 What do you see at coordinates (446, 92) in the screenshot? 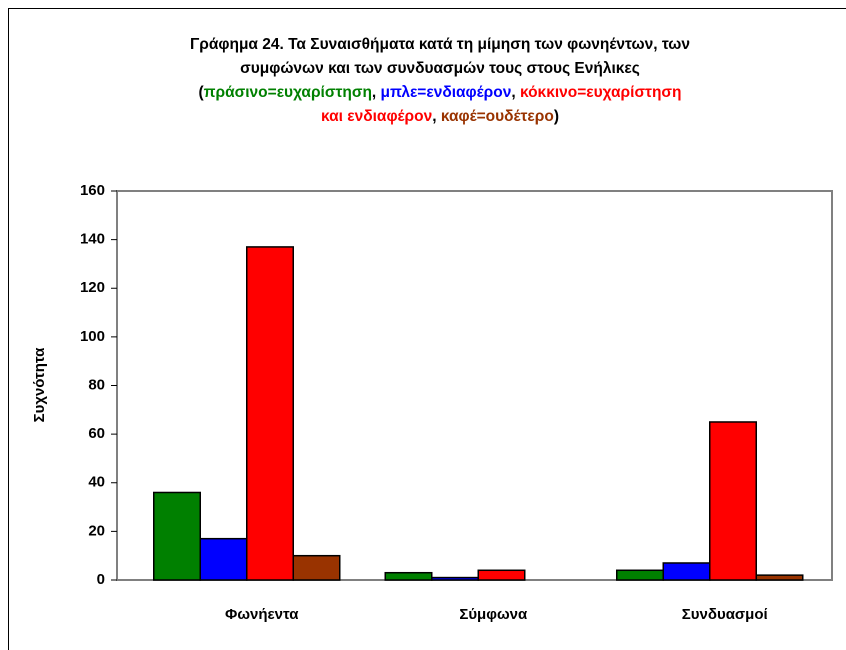
I see `title-segment: μπλε=ενδιαφέρον` at bounding box center [446, 92].